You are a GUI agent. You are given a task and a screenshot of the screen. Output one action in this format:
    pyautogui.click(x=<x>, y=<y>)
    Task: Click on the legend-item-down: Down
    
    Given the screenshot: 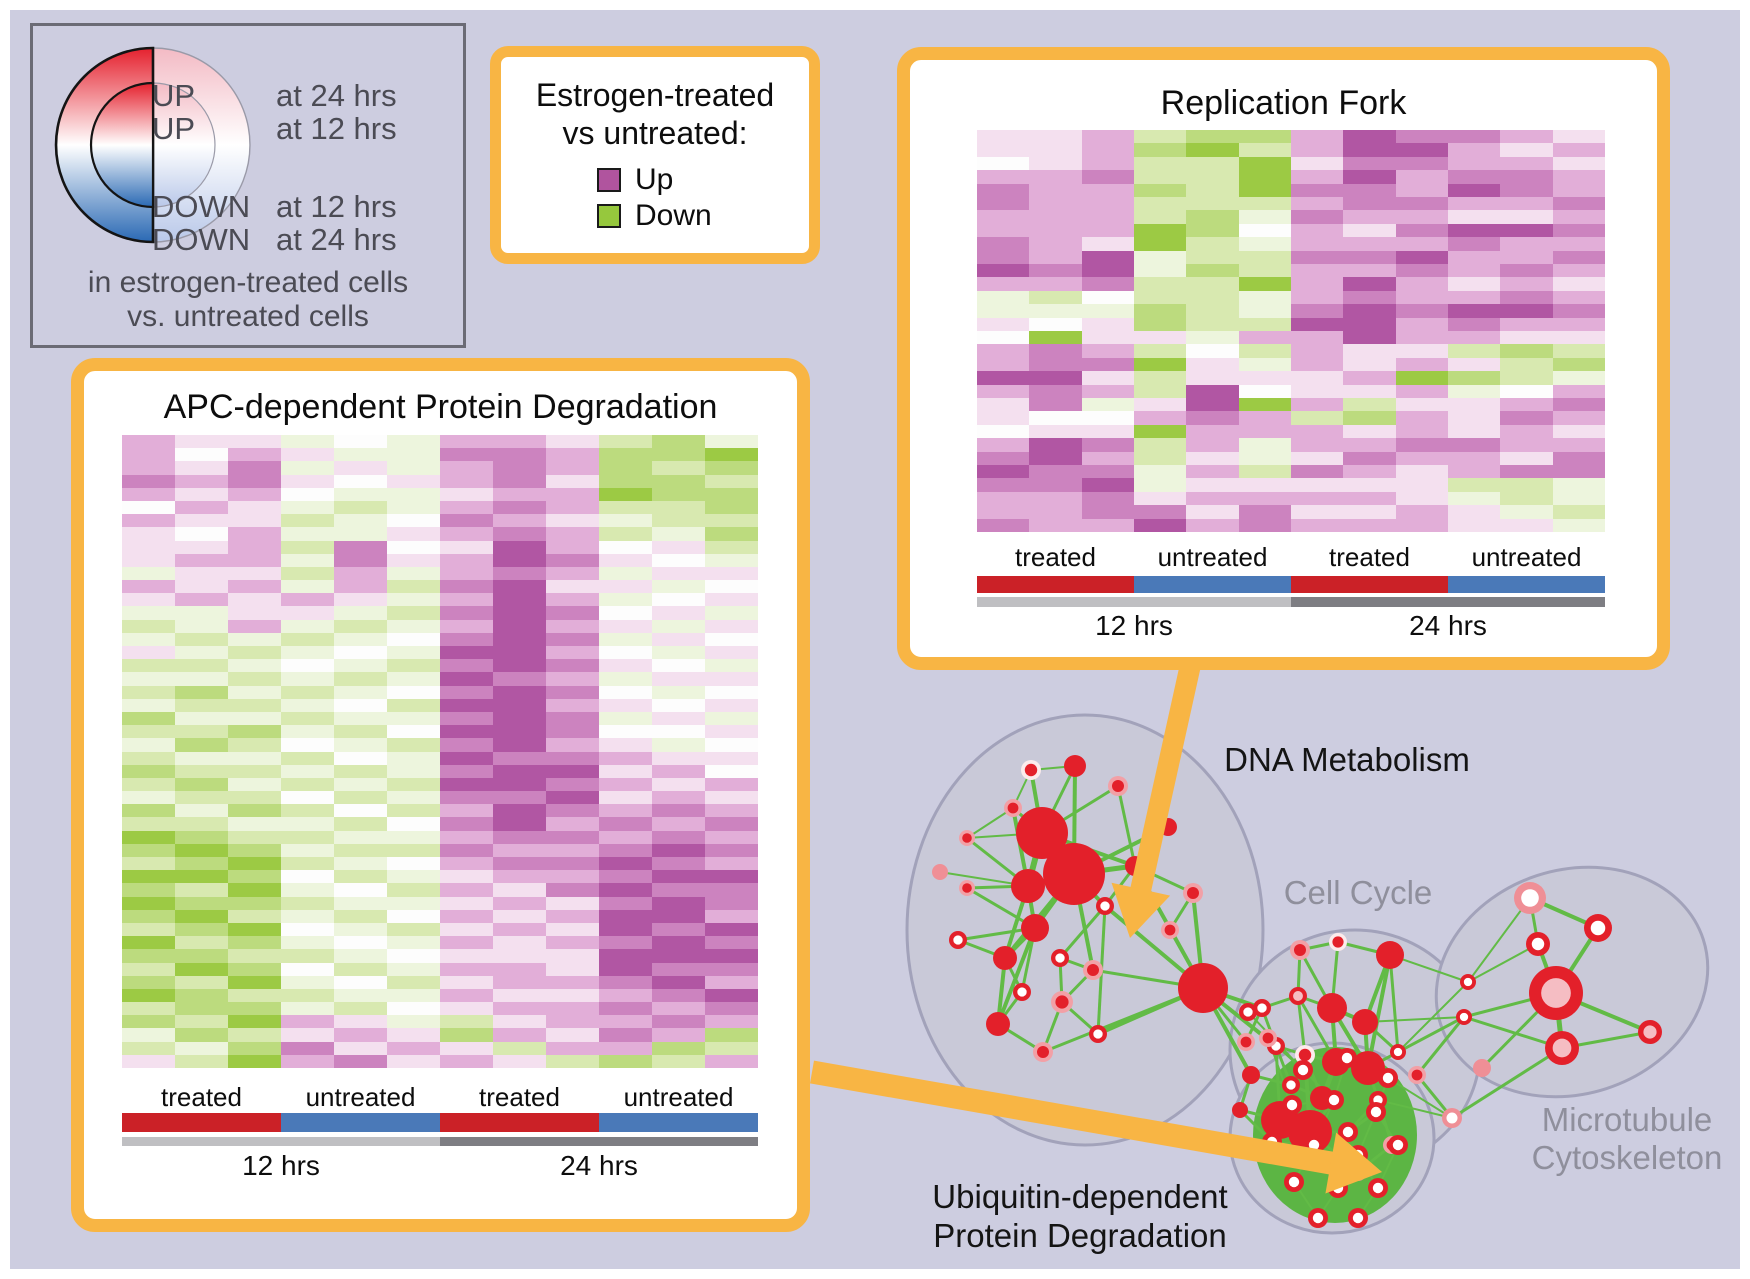 What is the action you would take?
    pyautogui.click(x=654, y=216)
    